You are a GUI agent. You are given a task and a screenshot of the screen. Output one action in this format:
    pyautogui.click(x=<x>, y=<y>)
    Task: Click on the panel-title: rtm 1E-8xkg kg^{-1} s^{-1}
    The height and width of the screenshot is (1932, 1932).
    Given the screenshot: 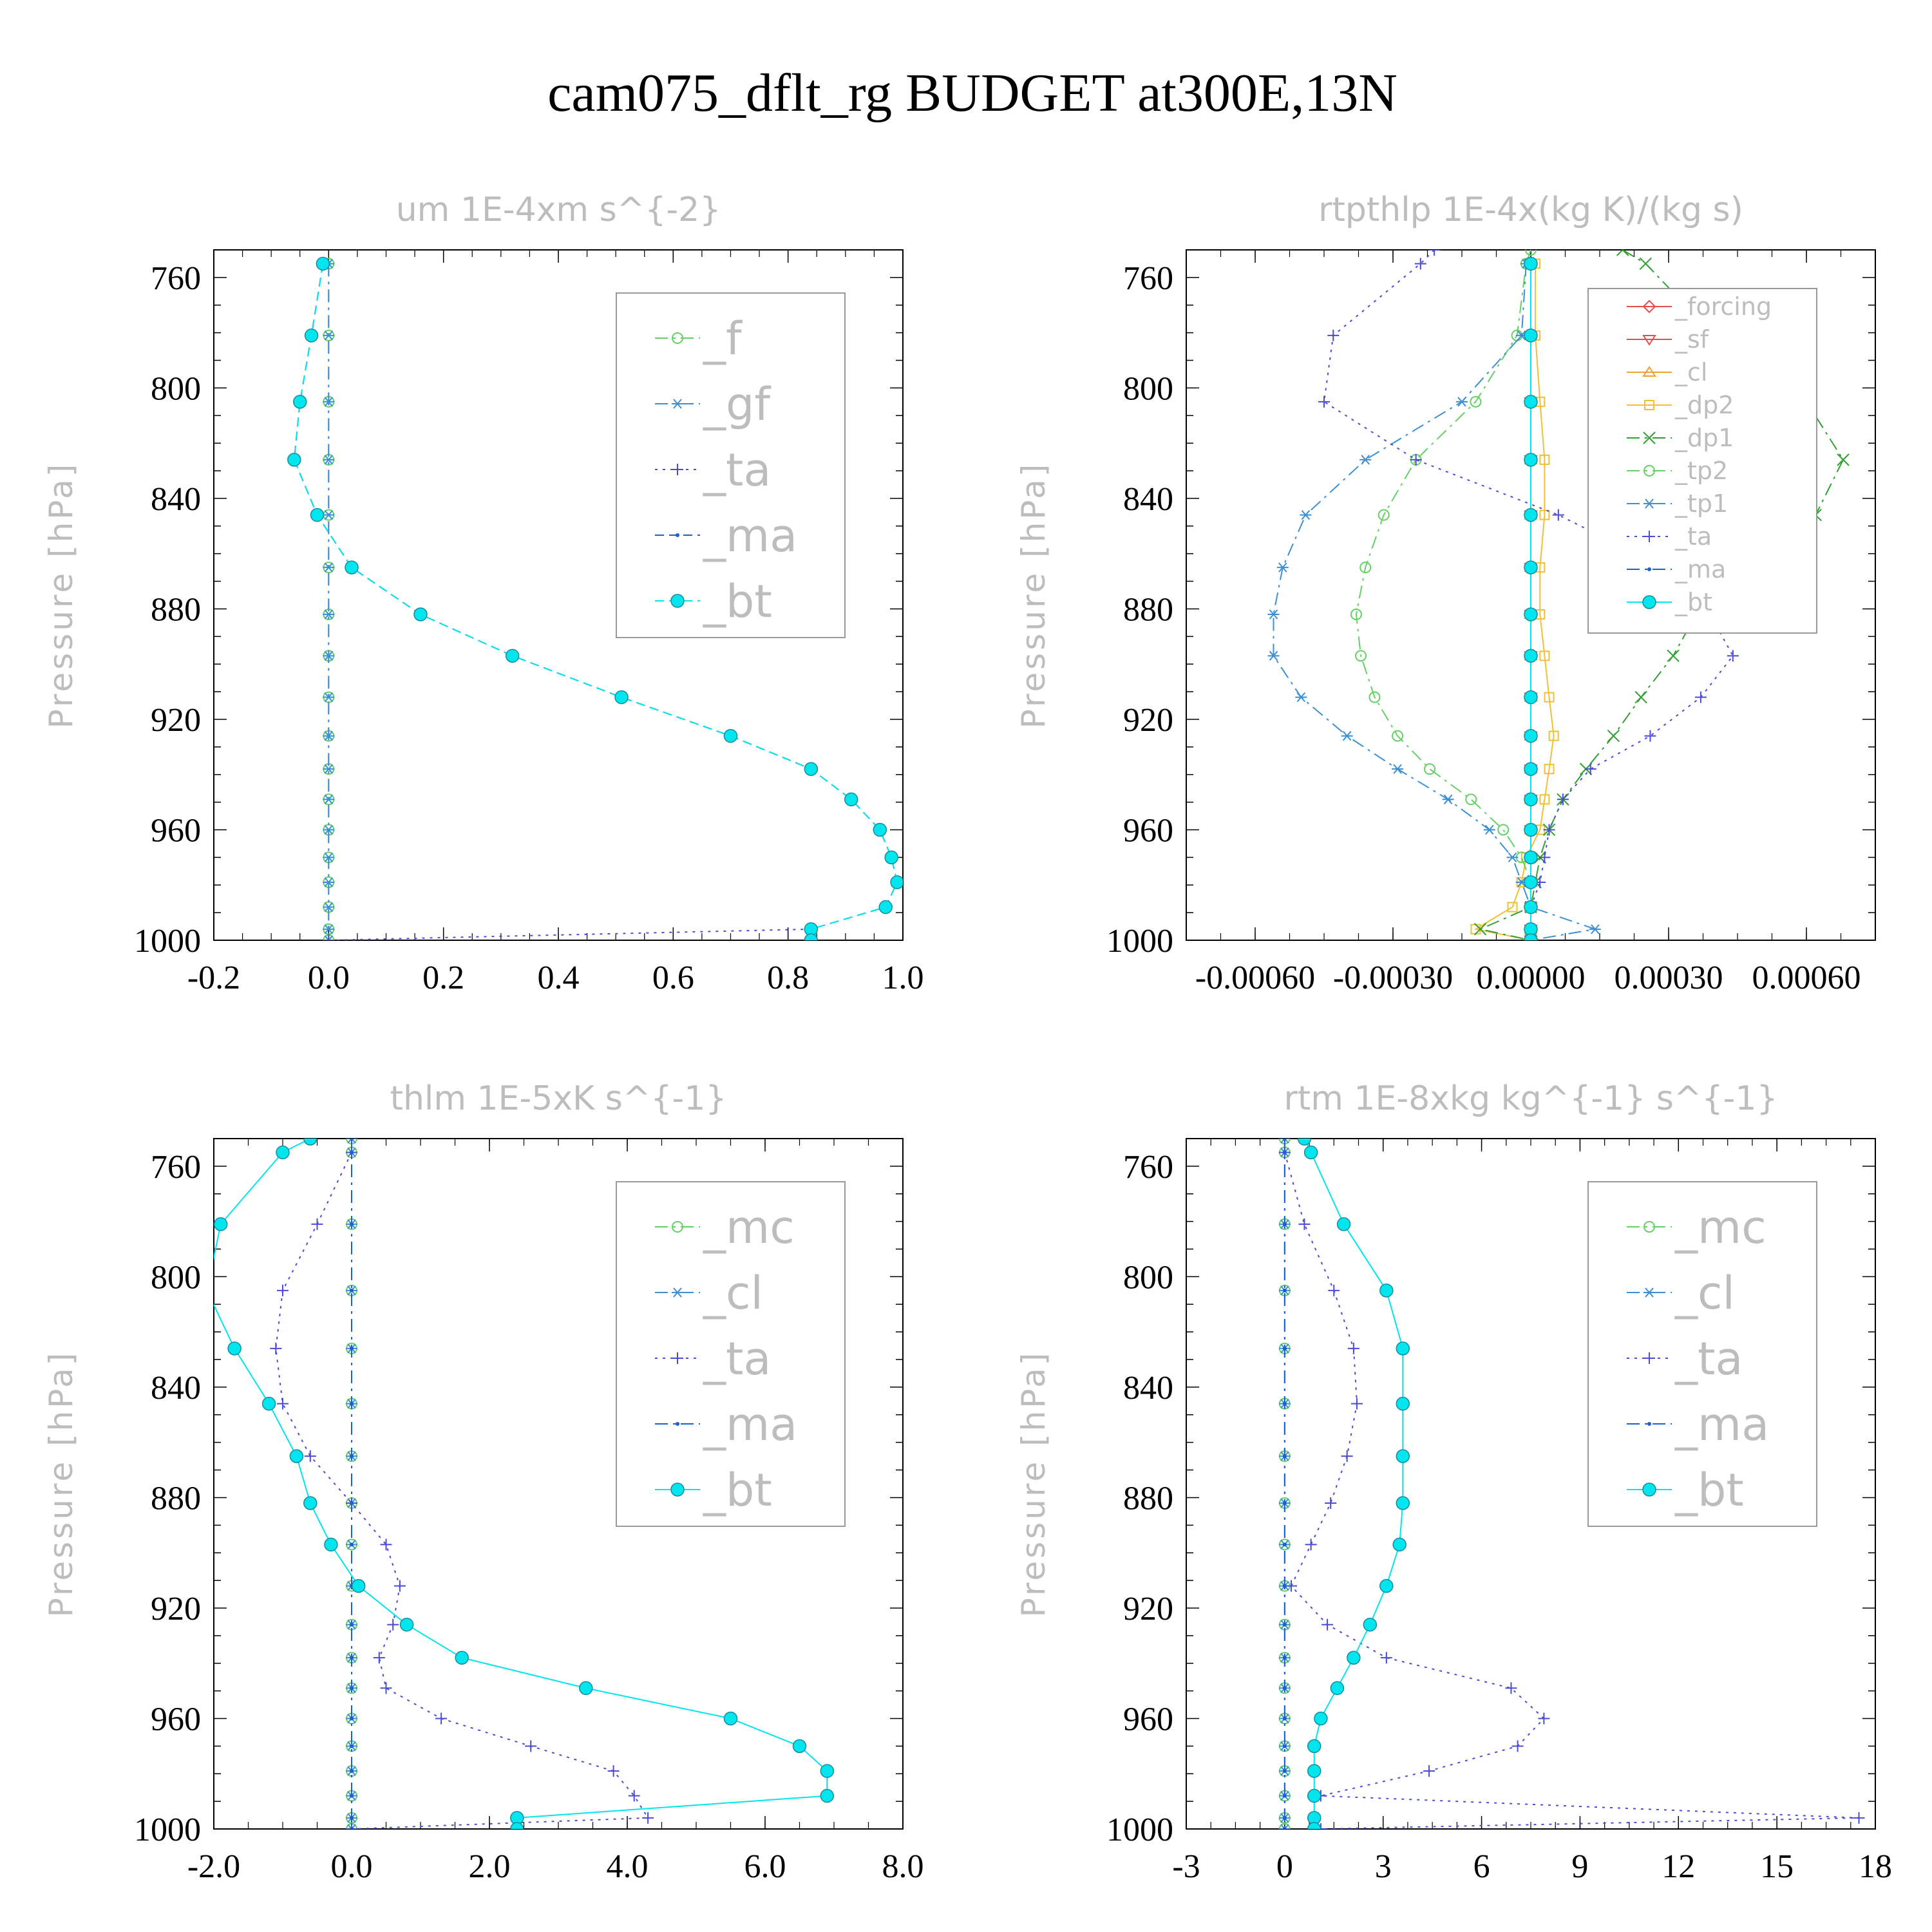 What is the action you would take?
    pyautogui.click(x=1530, y=1098)
    